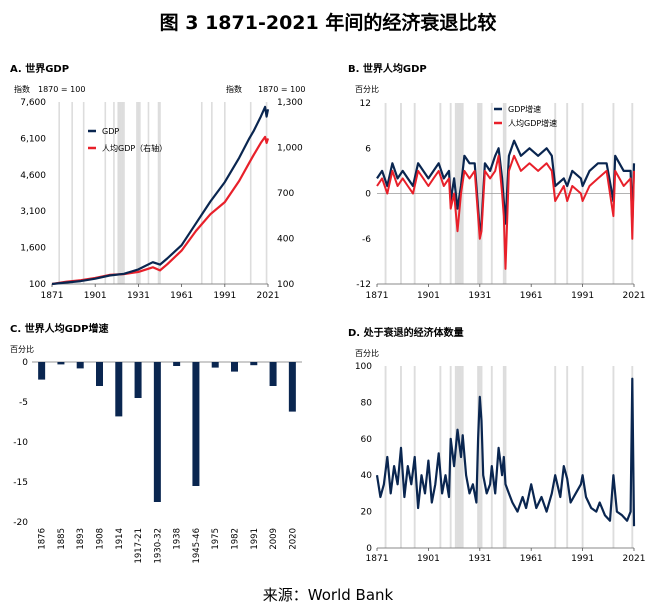 Image resolution: width=656 pixels, height=610 pixels. I want to click on panel-a-y-right-tick-3: 400, so click(285, 240).